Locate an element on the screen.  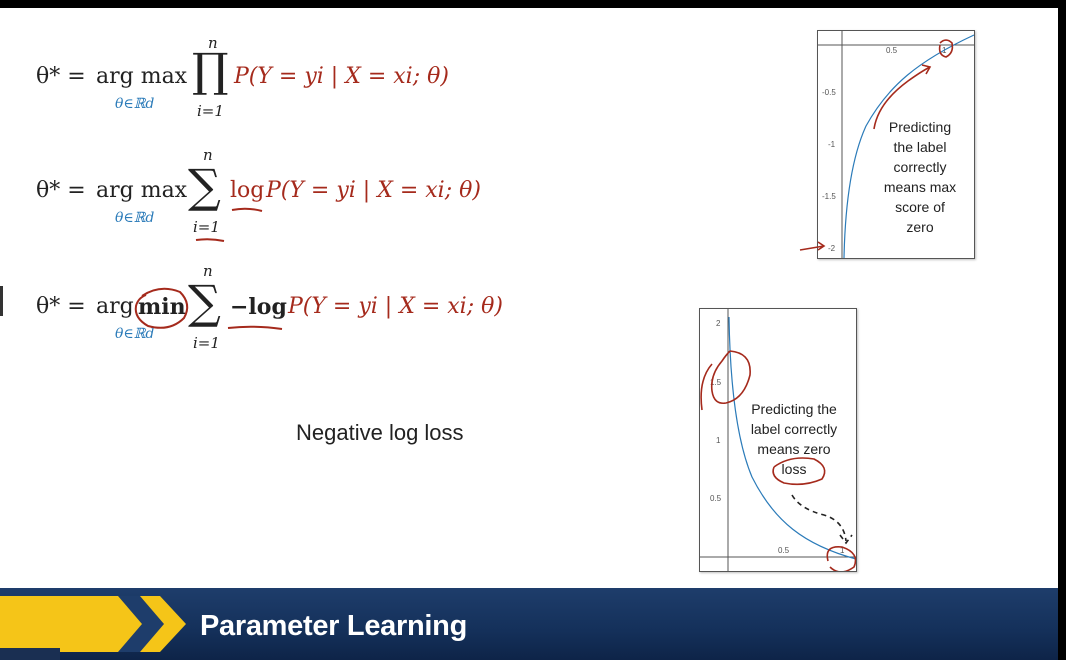
footer-title: Parameter Learning is located at coordinates (333, 626).